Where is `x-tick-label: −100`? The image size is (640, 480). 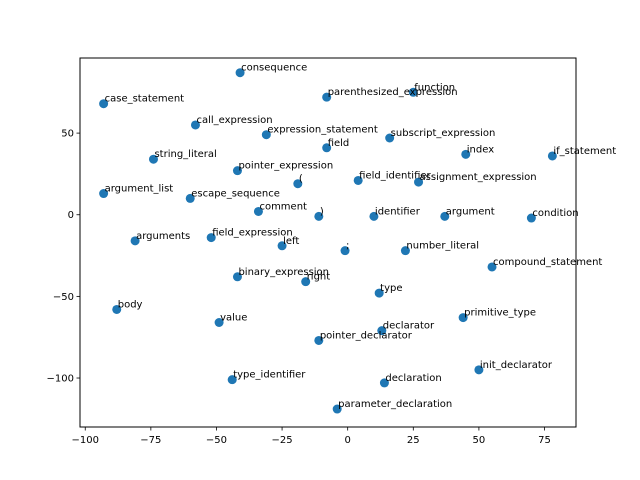 x-tick-label: −100 is located at coordinates (85, 440).